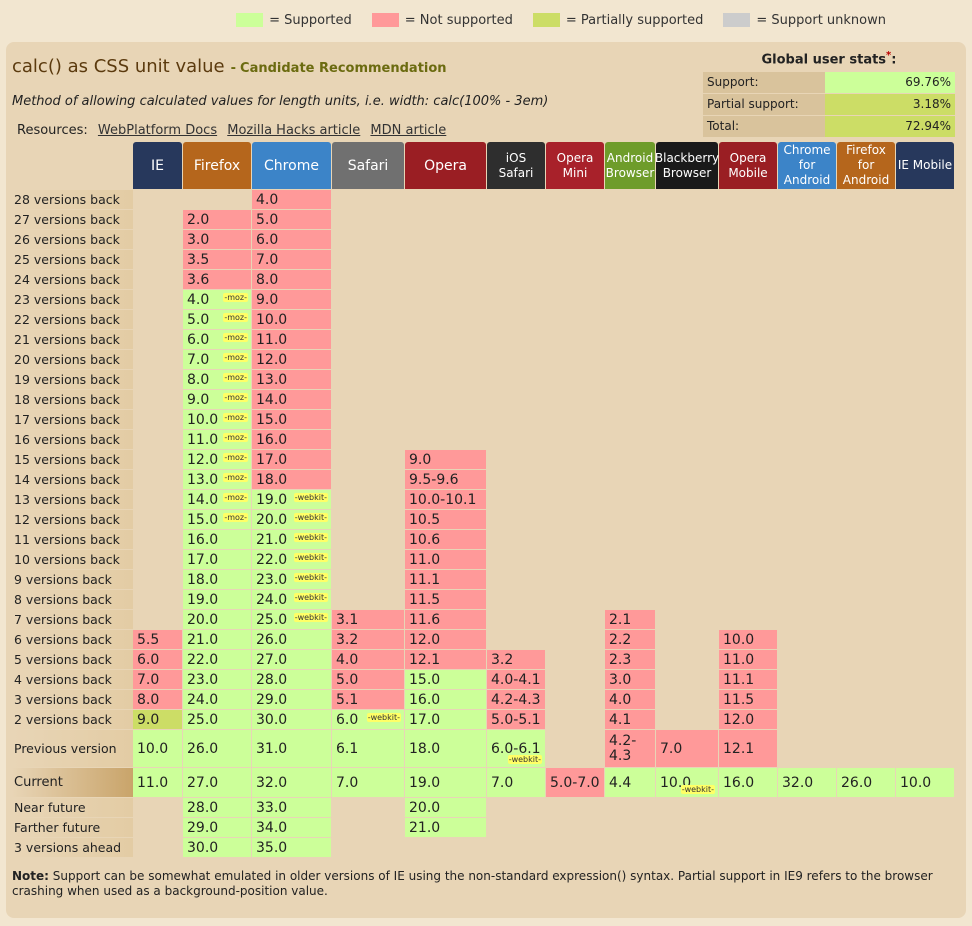 This screenshot has height=926, width=972. What do you see at coordinates (368, 699) in the screenshot?
I see `support-cell: 5.1` at bounding box center [368, 699].